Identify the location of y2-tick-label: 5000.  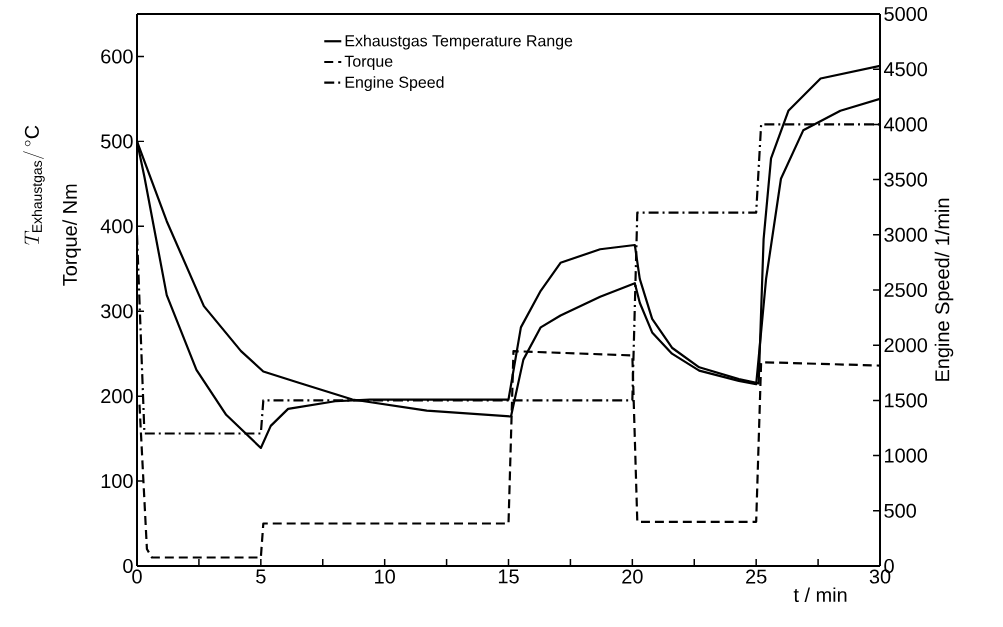
(906, 14).